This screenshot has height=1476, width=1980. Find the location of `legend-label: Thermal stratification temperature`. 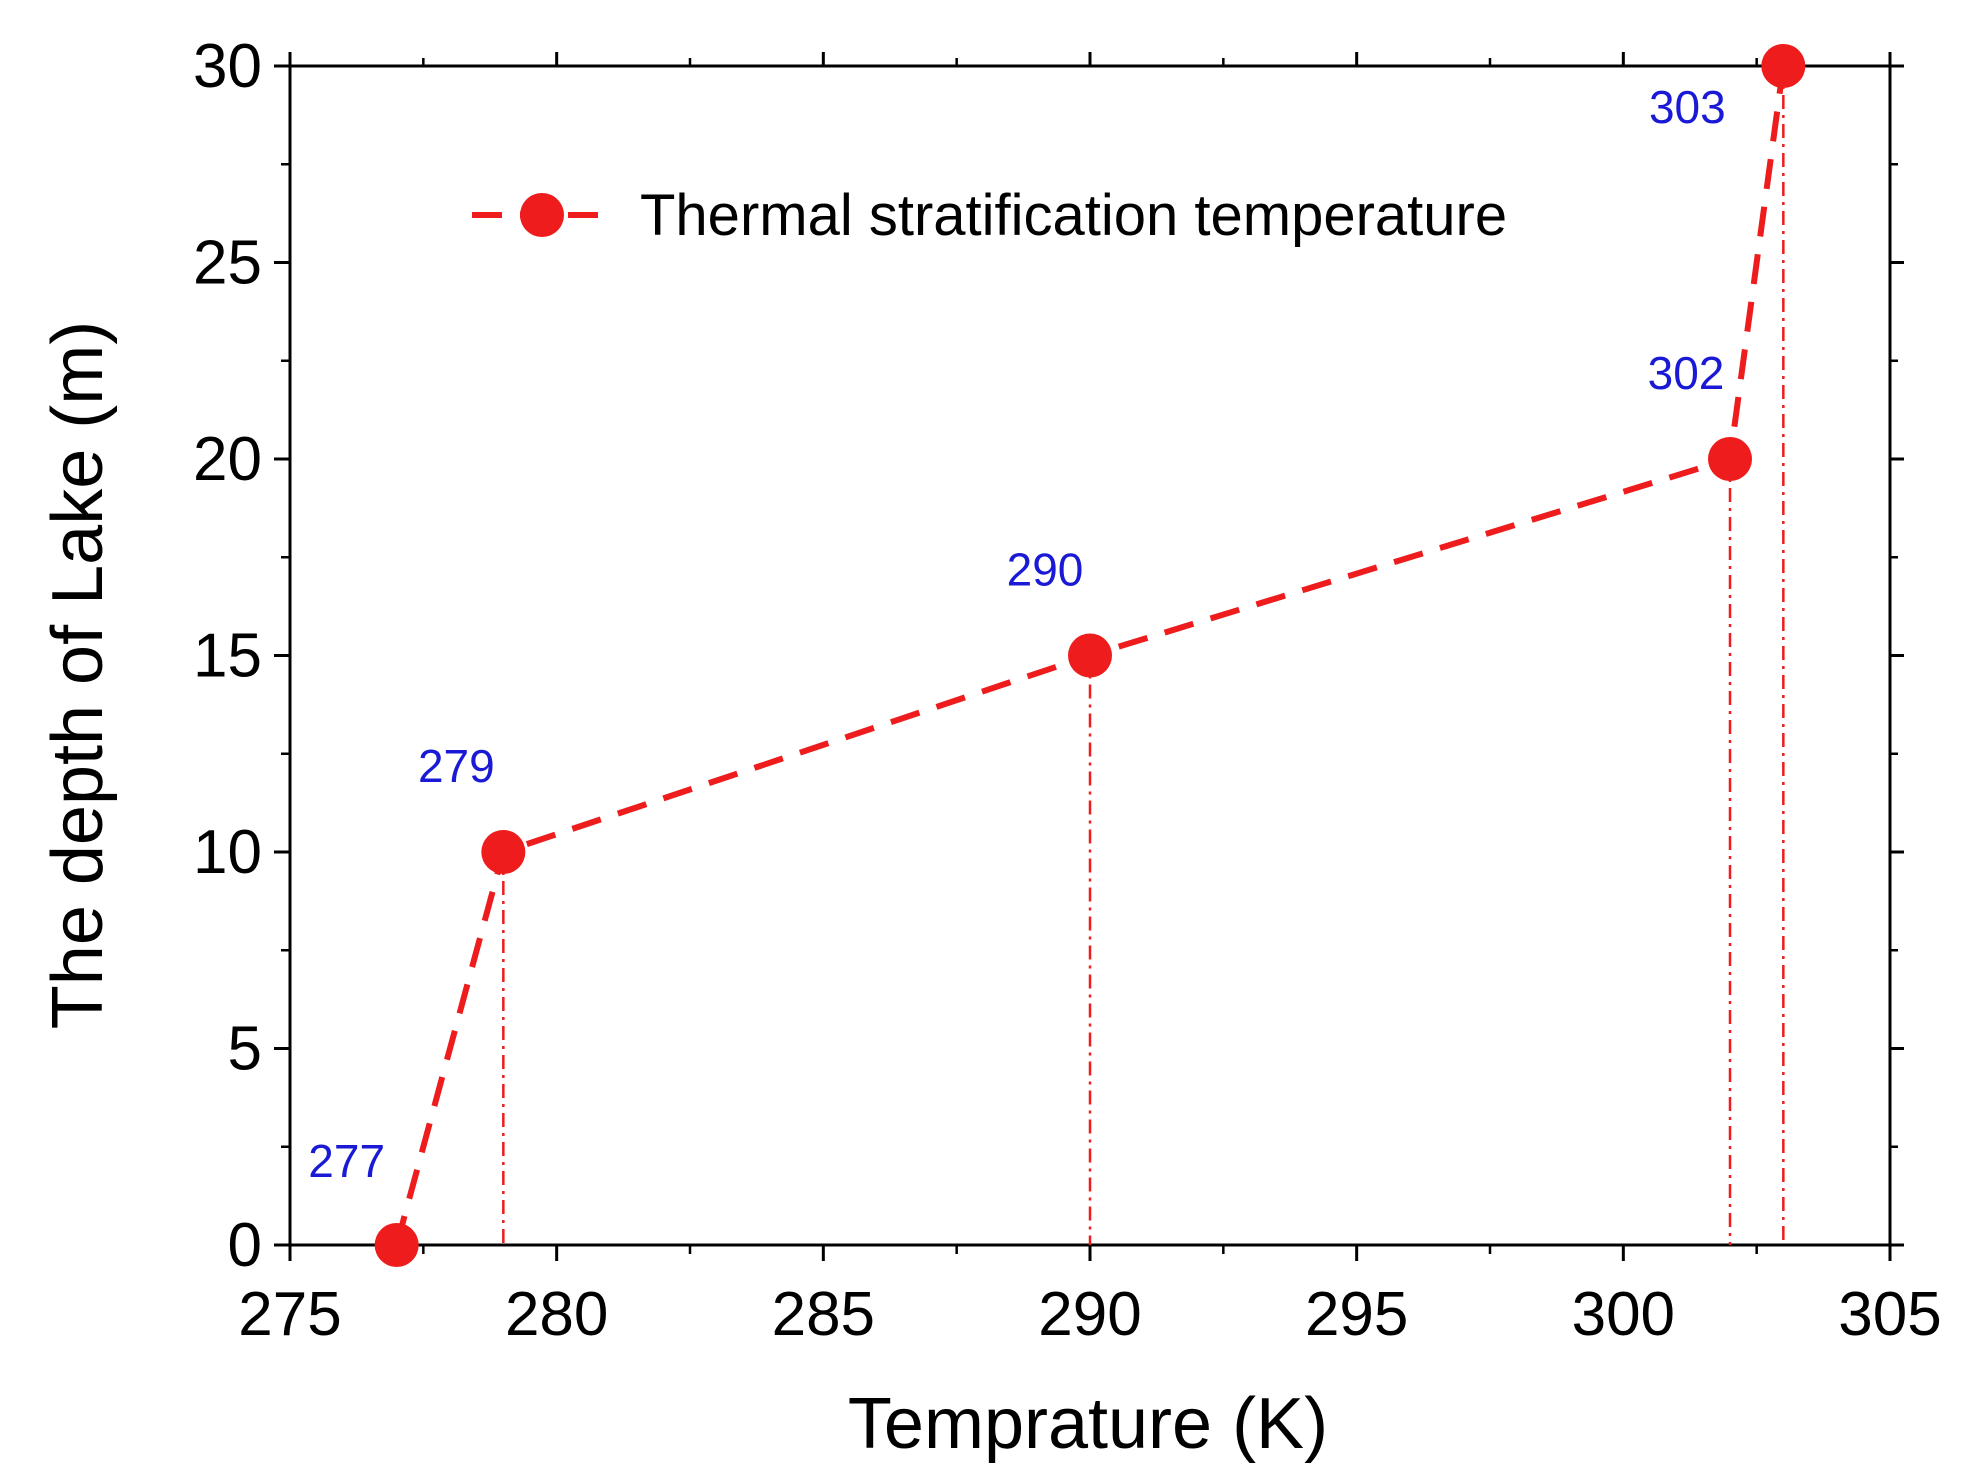

legend-label: Thermal stratification temperature is located at coordinates (1073, 215).